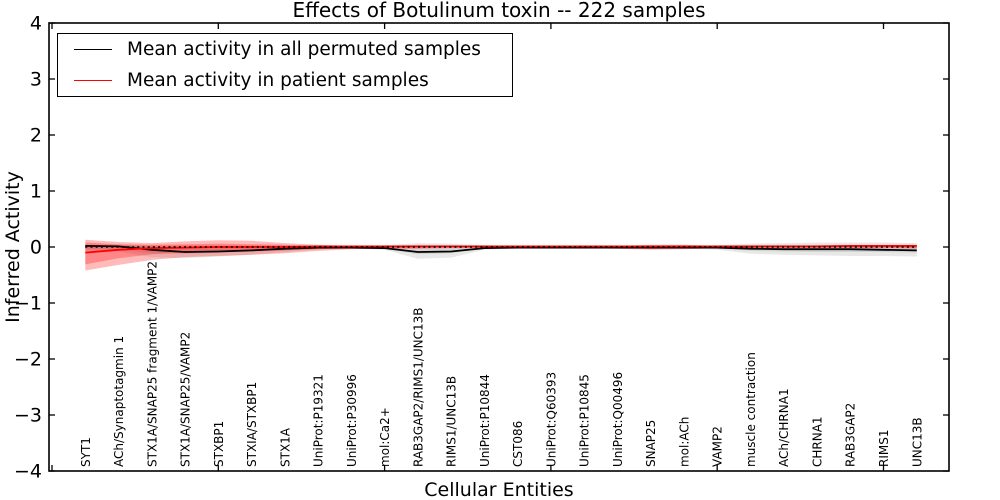 The width and height of the screenshot is (1000, 500). Describe the element at coordinates (28, 472) in the screenshot. I see `y-tick-label: −4` at that location.